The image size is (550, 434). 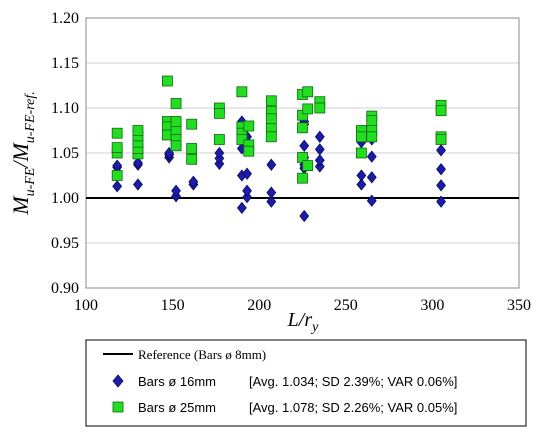 I want to click on legend-25mm-label: Bars ø 25mm, so click(x=177, y=407).